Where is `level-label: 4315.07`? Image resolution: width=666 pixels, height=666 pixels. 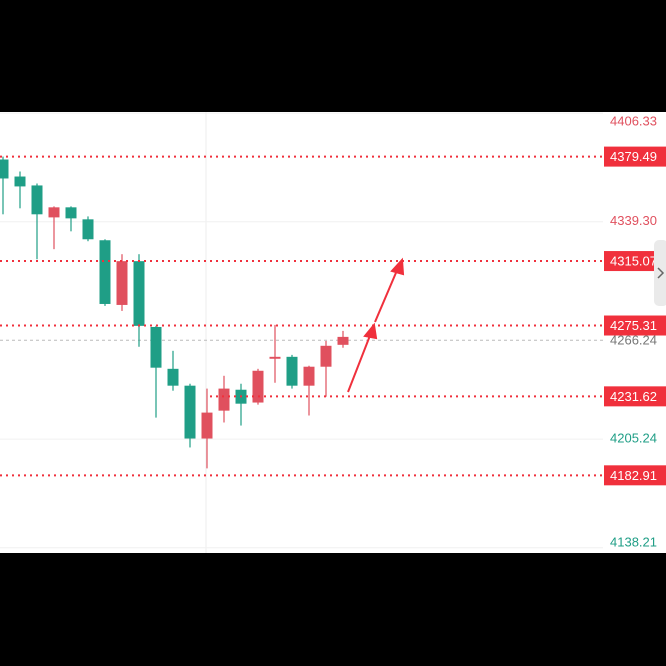 level-label: 4315.07 is located at coordinates (633, 260).